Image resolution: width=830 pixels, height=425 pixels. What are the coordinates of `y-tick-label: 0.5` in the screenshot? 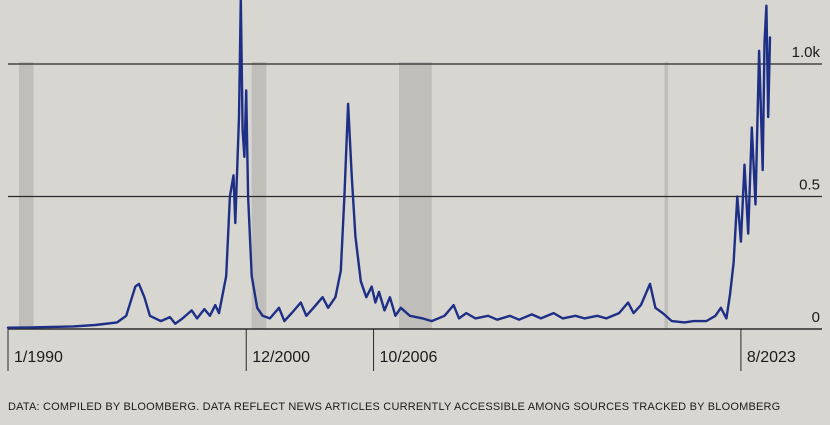 It's located at (809, 185).